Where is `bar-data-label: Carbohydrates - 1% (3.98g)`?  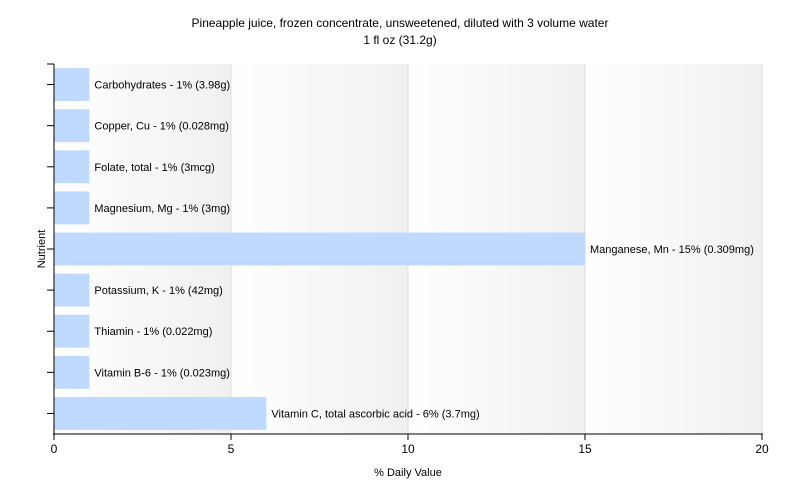
bar-data-label: Carbohydrates - 1% (3.98g) is located at coordinates (162, 86).